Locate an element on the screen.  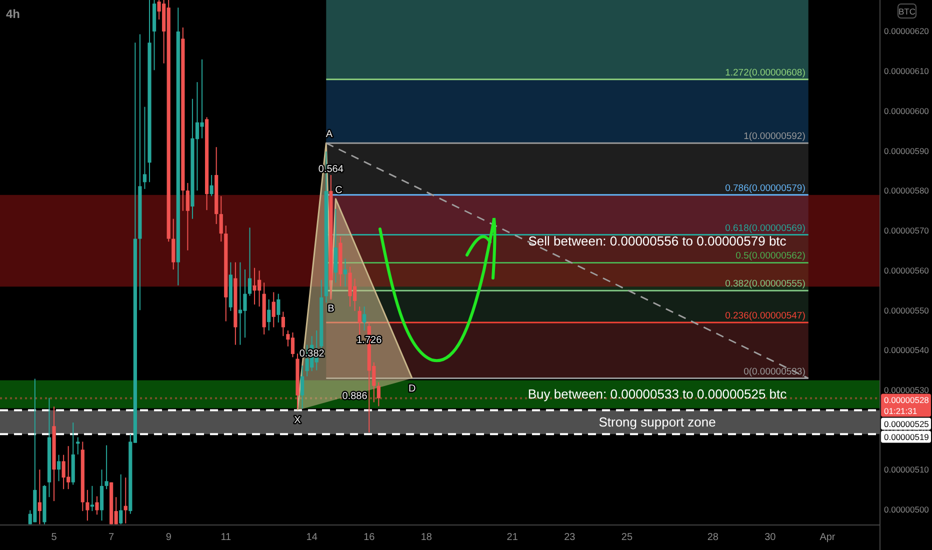
y-tick-label: 0.00000610 is located at coordinates (907, 71).